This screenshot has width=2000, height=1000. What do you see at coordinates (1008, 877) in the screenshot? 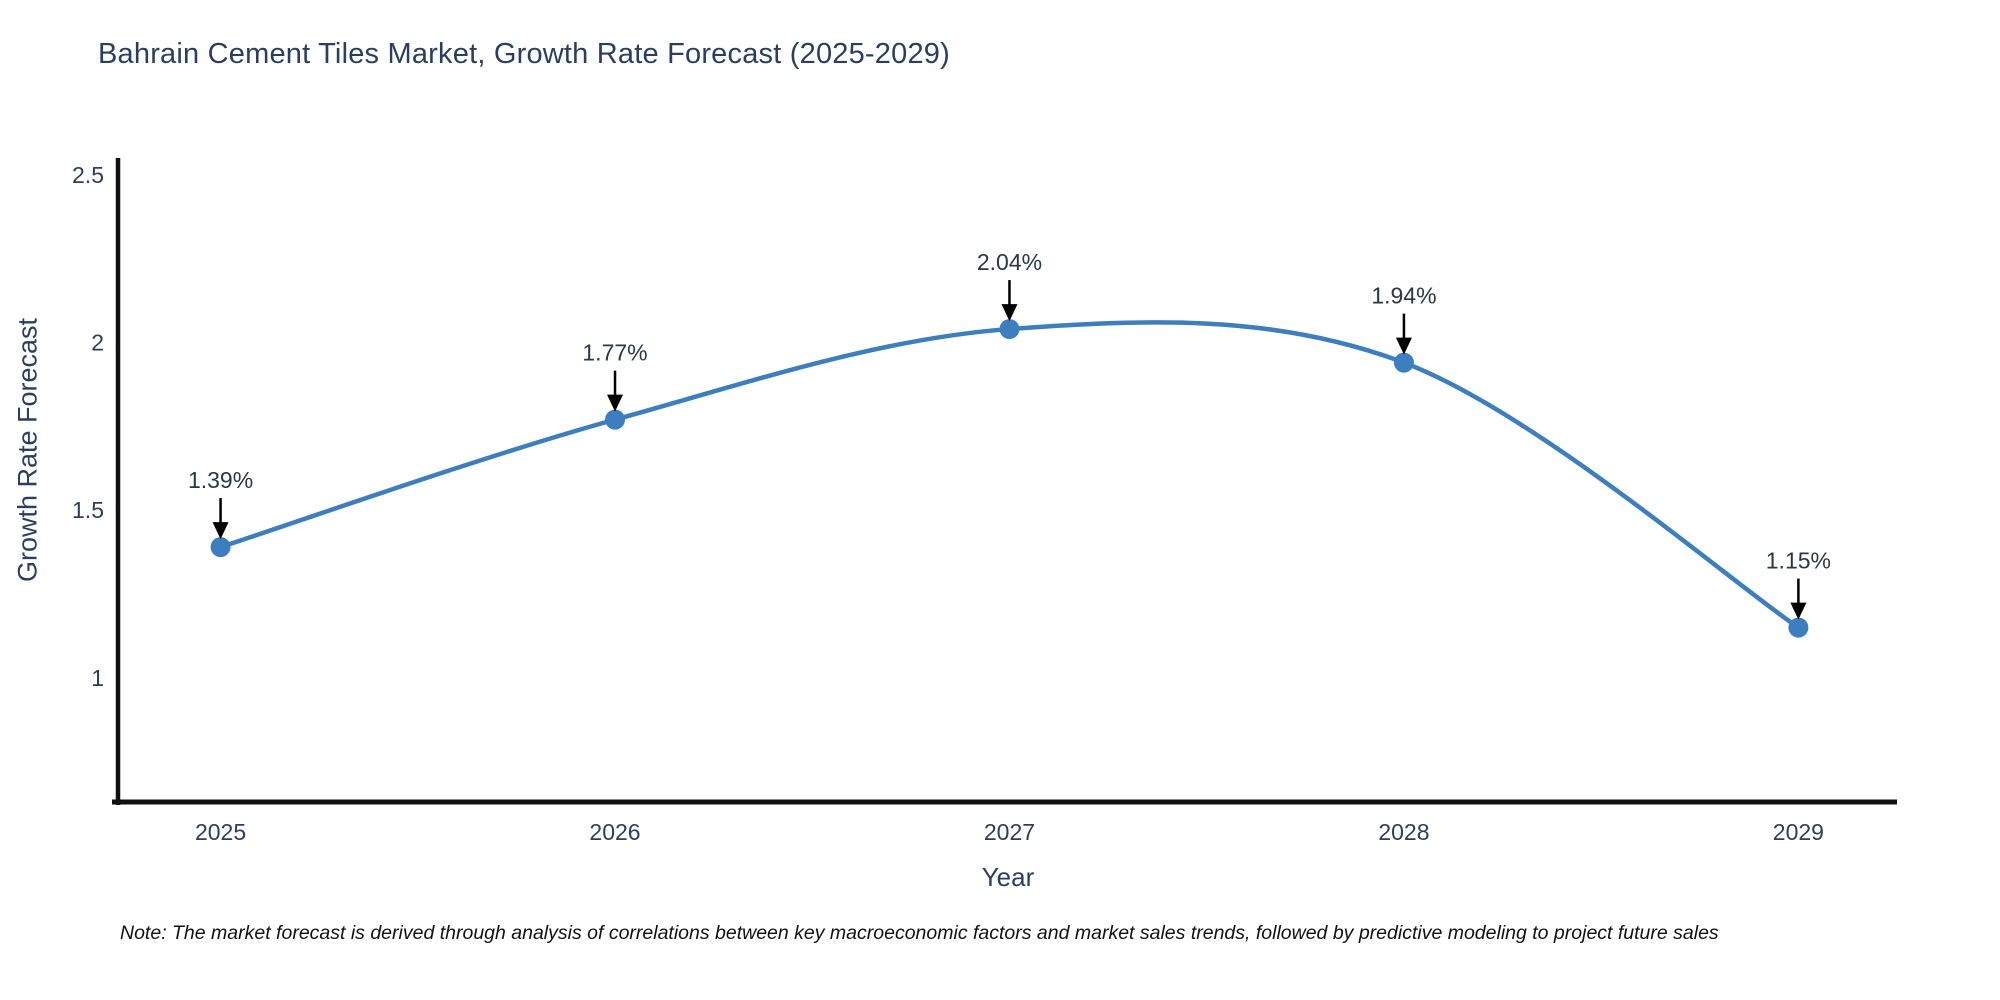
I see `x-axis-title: Year` at bounding box center [1008, 877].